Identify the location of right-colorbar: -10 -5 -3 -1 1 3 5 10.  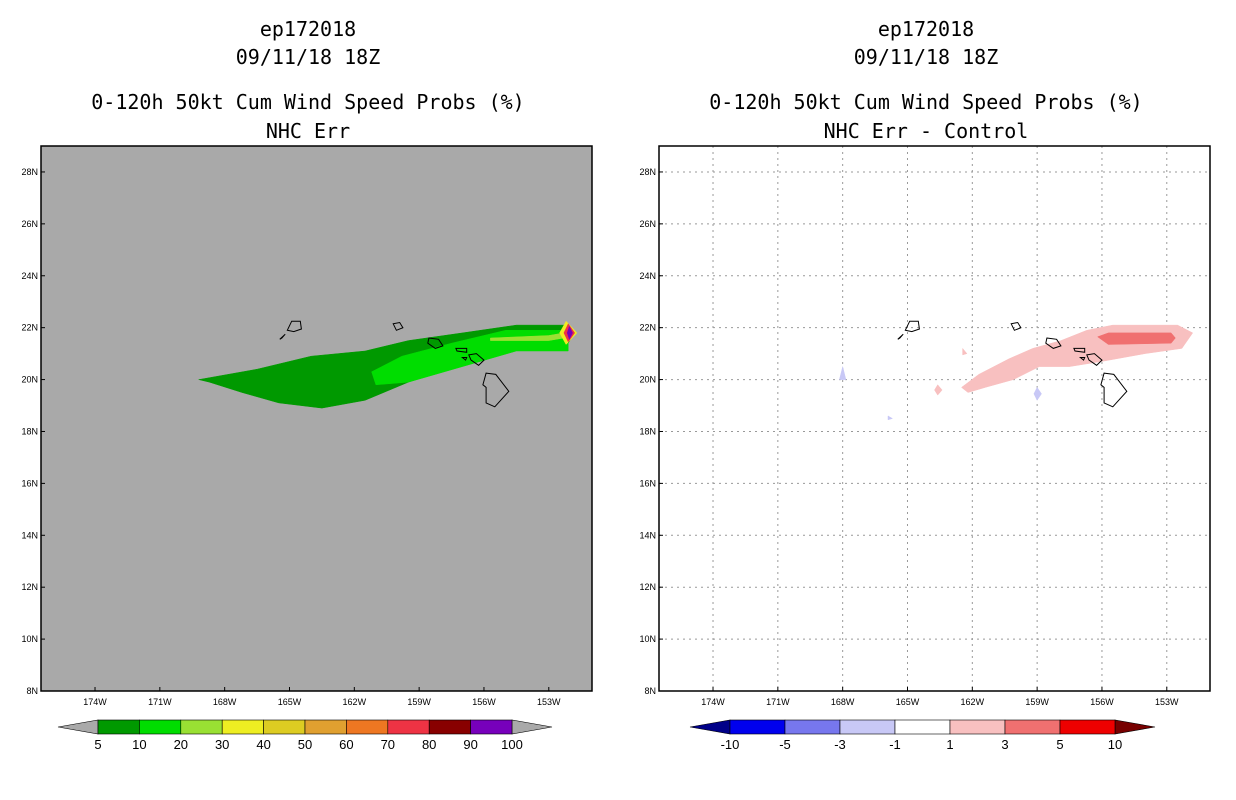
(922, 735).